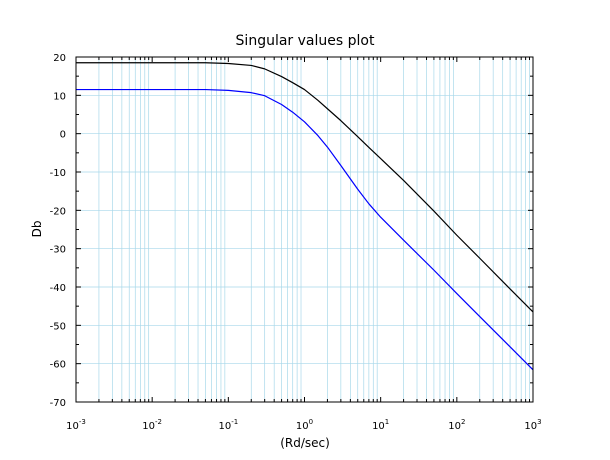 The image size is (610, 460). I want to click on x-tick-exponent: 0, so click(311, 422).